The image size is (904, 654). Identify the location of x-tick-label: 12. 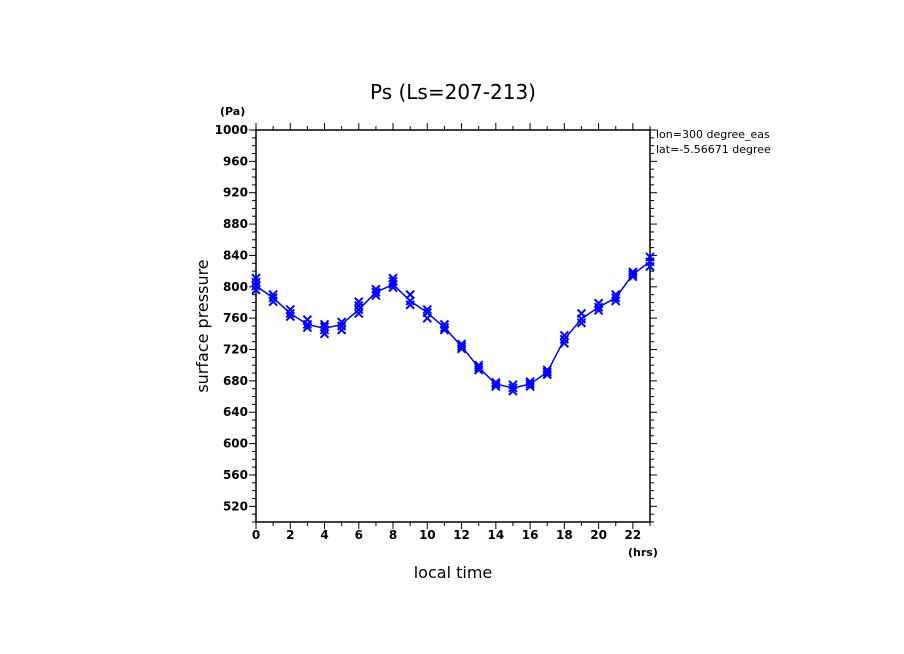
(461, 535).